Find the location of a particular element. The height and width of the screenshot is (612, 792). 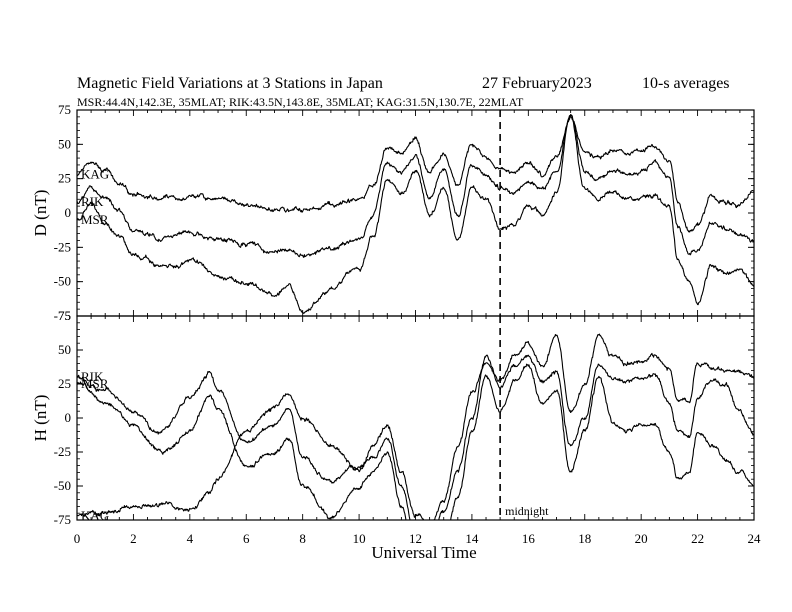

chart-averaging: 10-s averages is located at coordinates (686, 83).